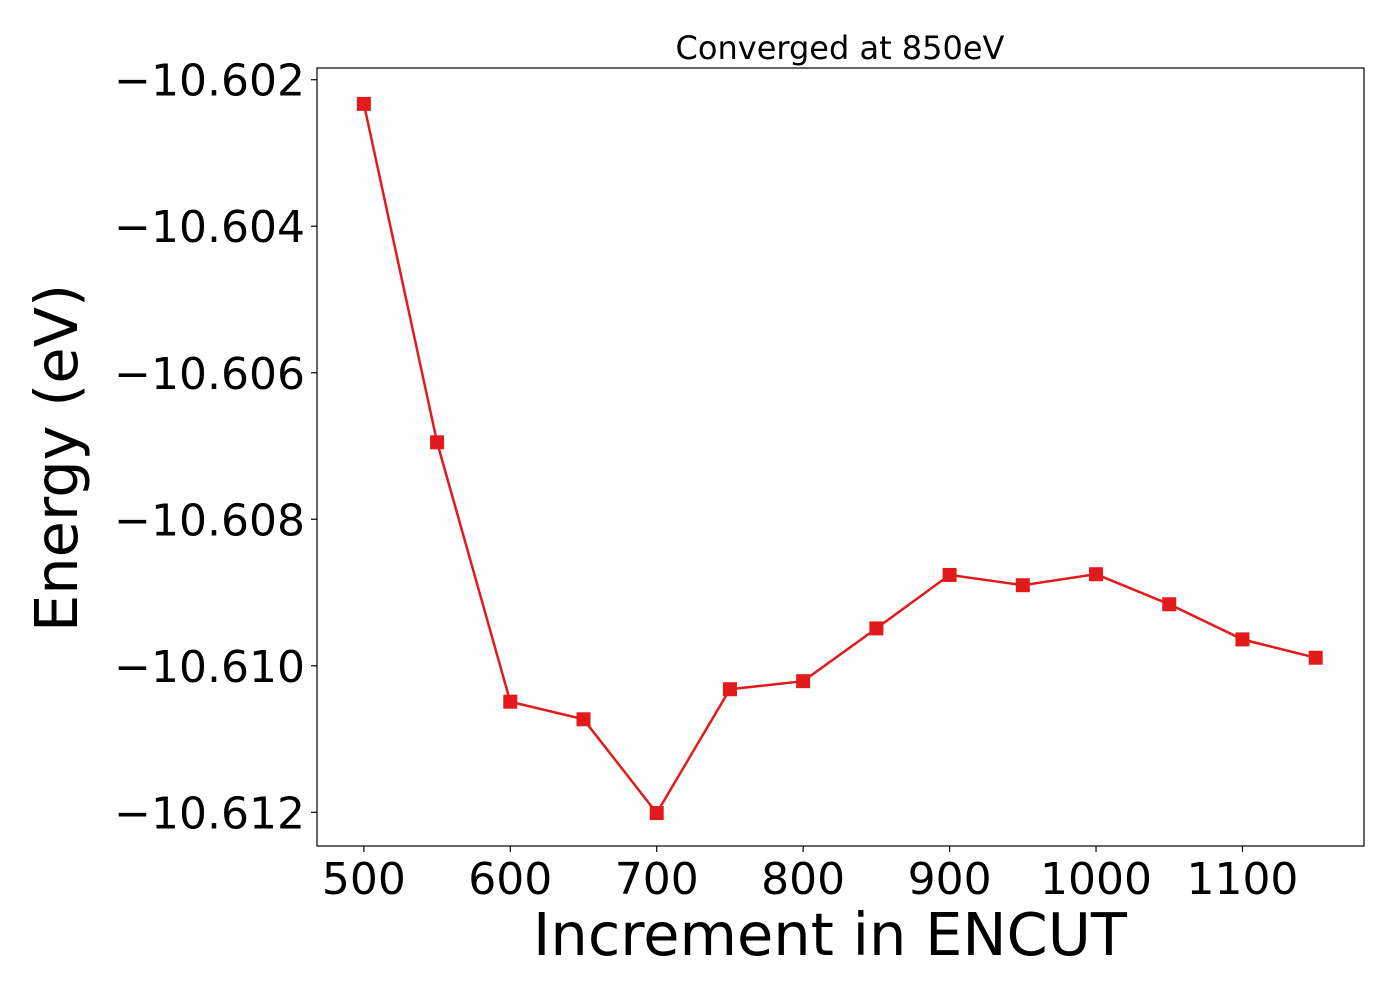 This screenshot has height=1000, width=1400. What do you see at coordinates (840, 48) in the screenshot?
I see `chart-title: Converged at 850eV` at bounding box center [840, 48].